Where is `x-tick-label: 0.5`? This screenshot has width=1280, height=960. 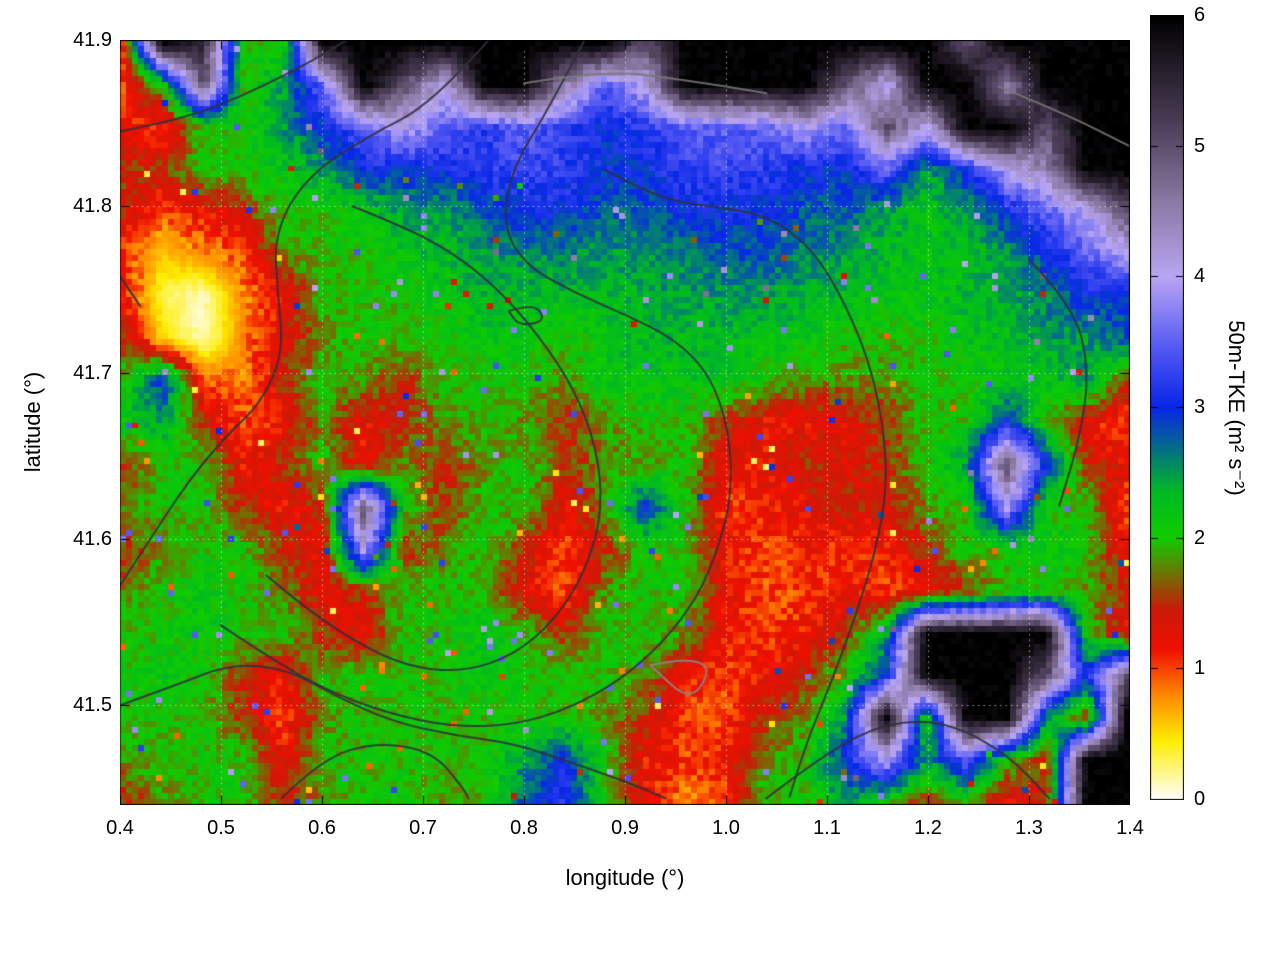 x-tick-label: 0.5 is located at coordinates (221, 828).